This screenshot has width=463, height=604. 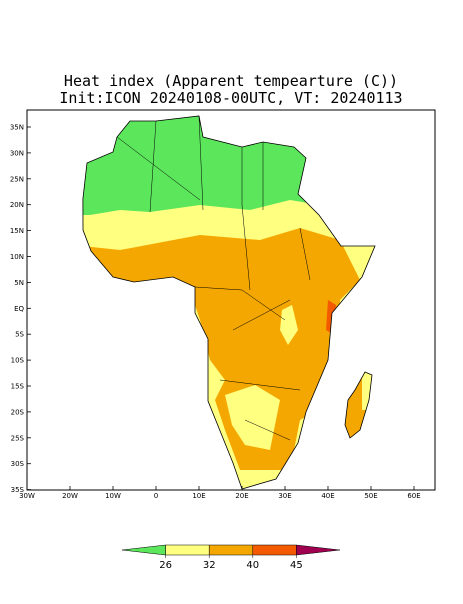 What do you see at coordinates (19, 309) in the screenshot?
I see `lat-label: EQ` at bounding box center [19, 309].